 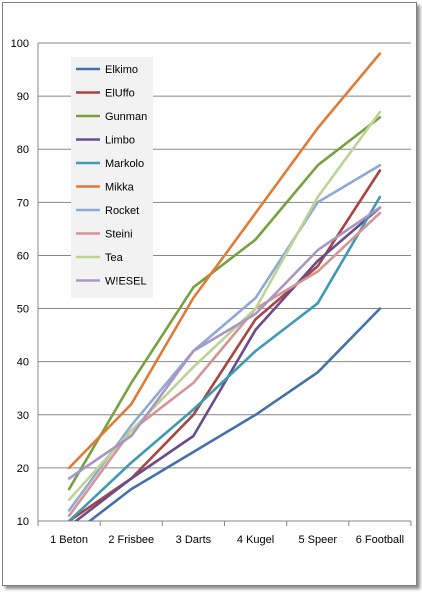 What do you see at coordinates (23, 203) in the screenshot?
I see `y-tick-label: 70` at bounding box center [23, 203].